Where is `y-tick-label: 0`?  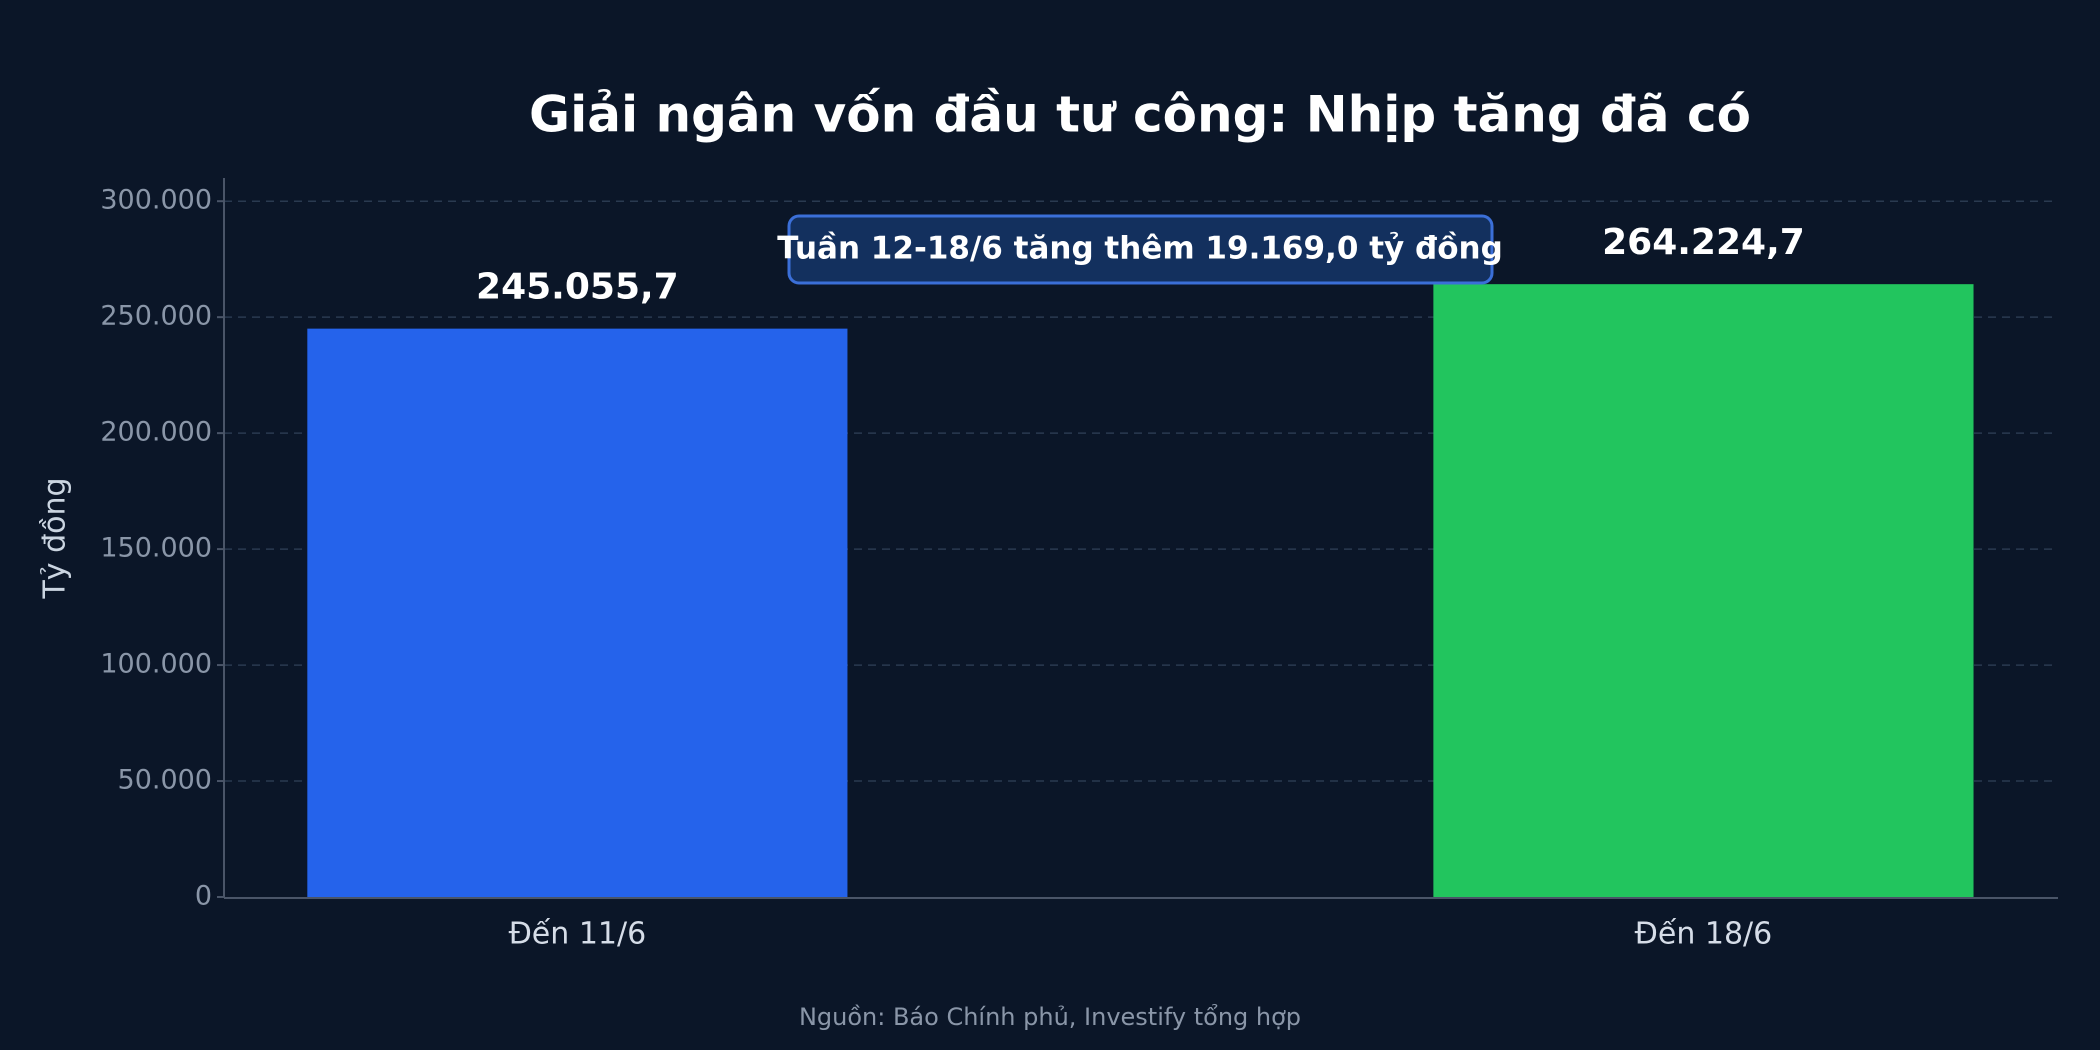 y-tick-label: 0 is located at coordinates (203, 896).